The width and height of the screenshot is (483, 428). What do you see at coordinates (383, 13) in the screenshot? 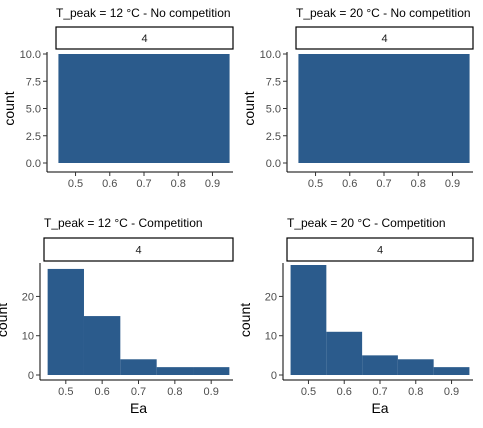
I see `panel-title: T_peak = 20 °C - No competition` at bounding box center [383, 13].